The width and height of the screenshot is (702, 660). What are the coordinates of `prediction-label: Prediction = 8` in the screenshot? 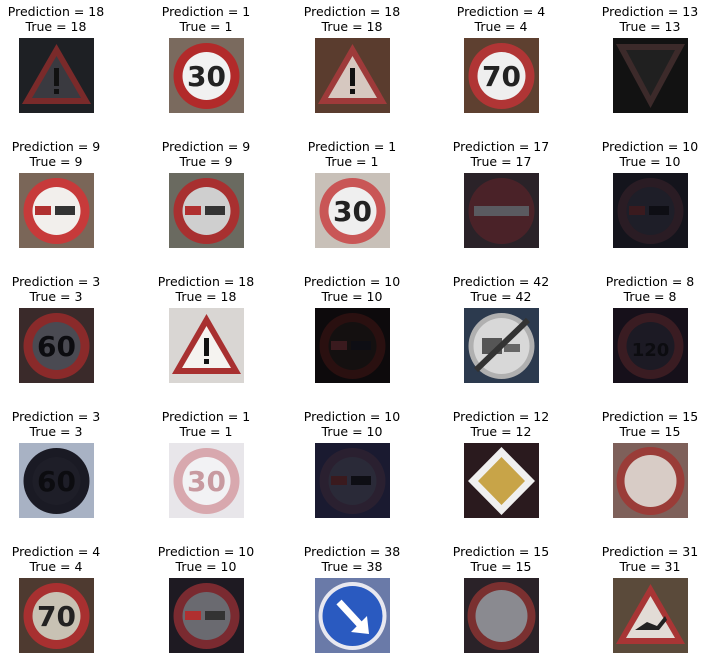 It's located at (650, 281).